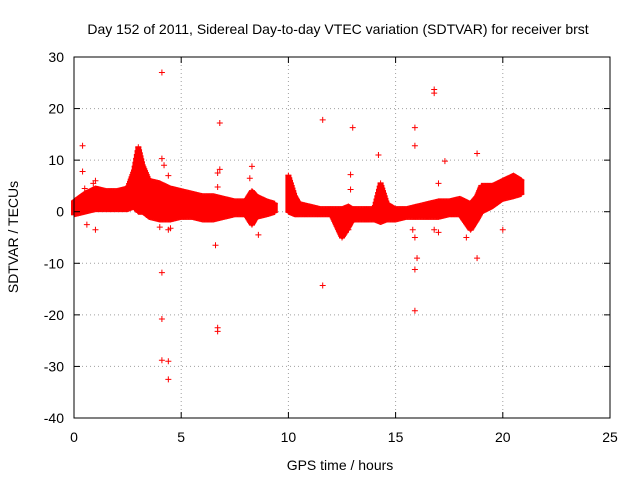  Describe the element at coordinates (610, 437) in the screenshot. I see `x-tick-label: 25` at that location.